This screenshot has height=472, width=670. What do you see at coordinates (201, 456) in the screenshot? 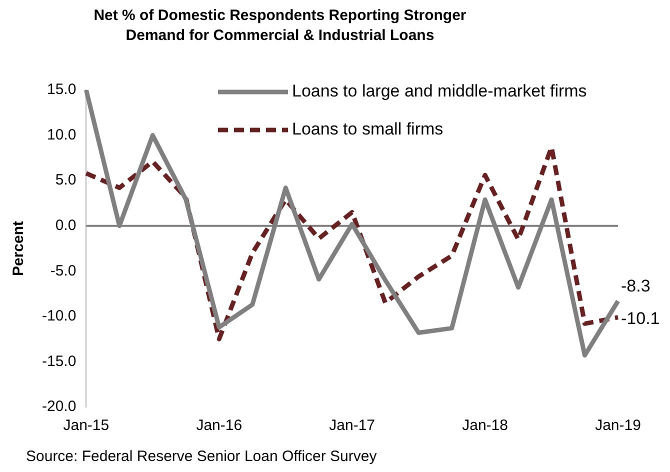
I see `source-note: Source: Federal Reserve Senior Loan Officer Survey` at bounding box center [201, 456].